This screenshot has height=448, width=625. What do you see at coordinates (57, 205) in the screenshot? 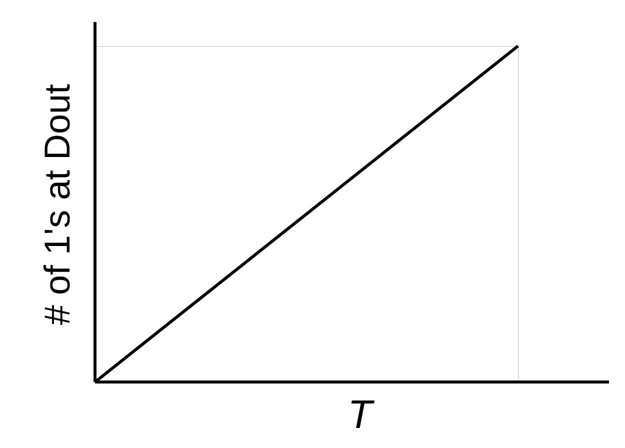
I see `y-axis-title: # of 1's at Dout` at bounding box center [57, 205].